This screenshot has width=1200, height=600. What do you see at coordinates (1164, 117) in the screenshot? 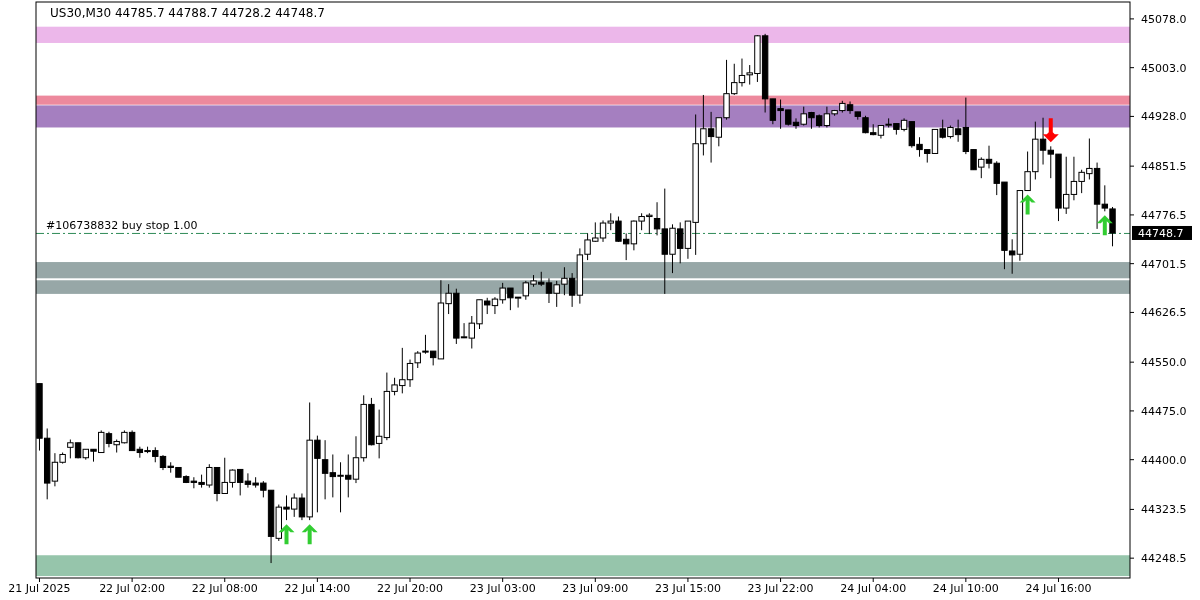
I see `y-tick-label: 44928.0` at bounding box center [1164, 117].